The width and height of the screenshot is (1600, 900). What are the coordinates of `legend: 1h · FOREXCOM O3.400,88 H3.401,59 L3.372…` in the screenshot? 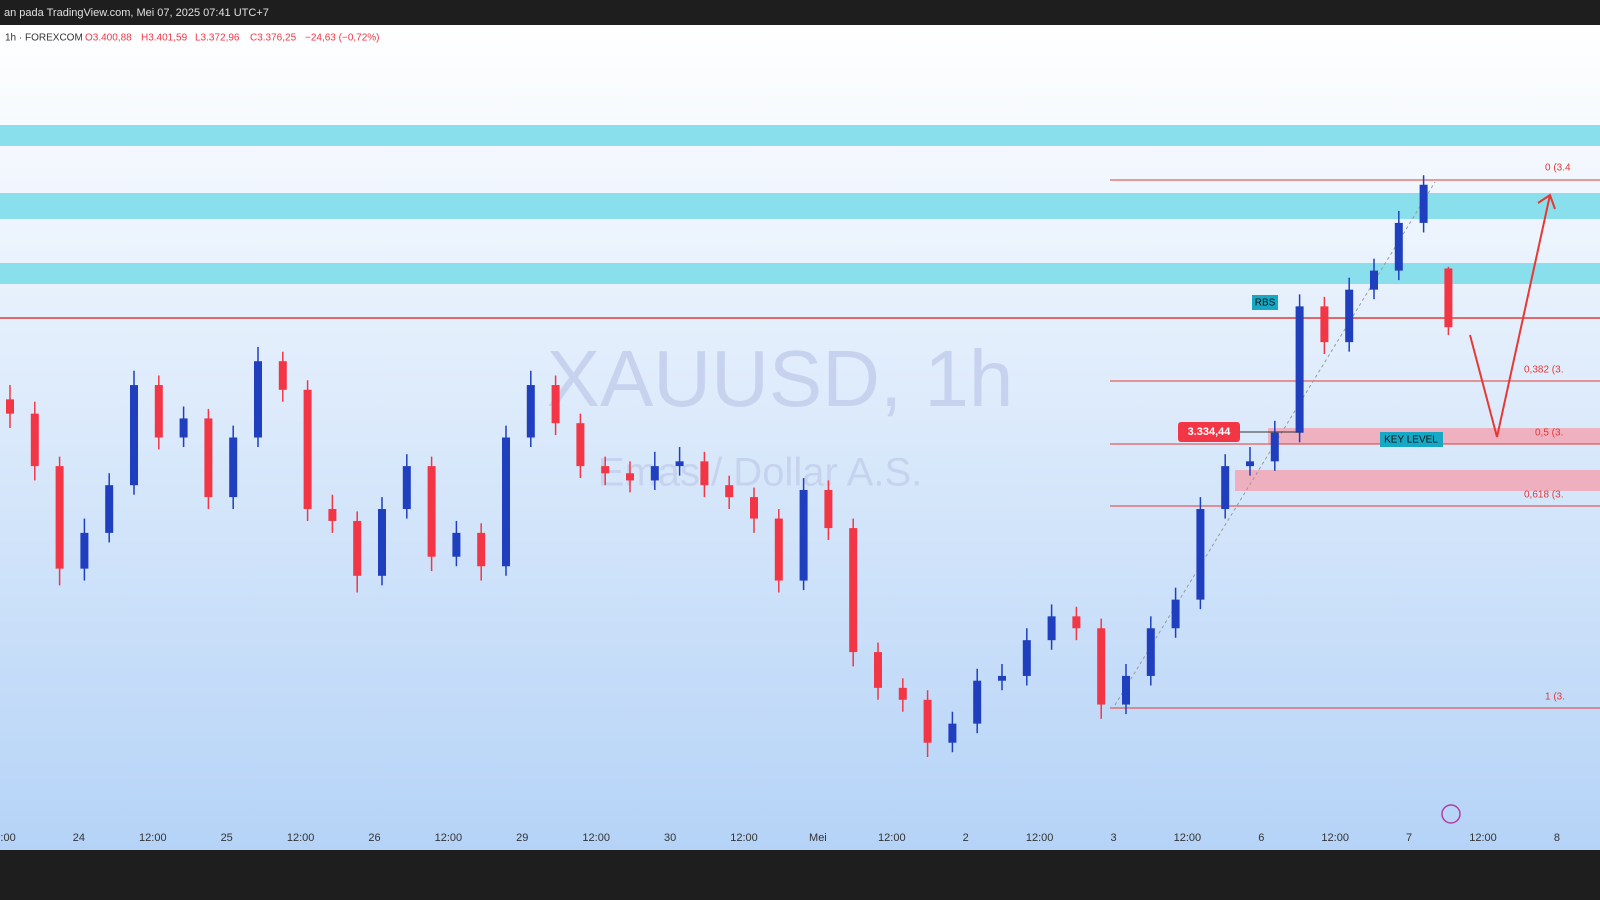 It's located at (192, 38).